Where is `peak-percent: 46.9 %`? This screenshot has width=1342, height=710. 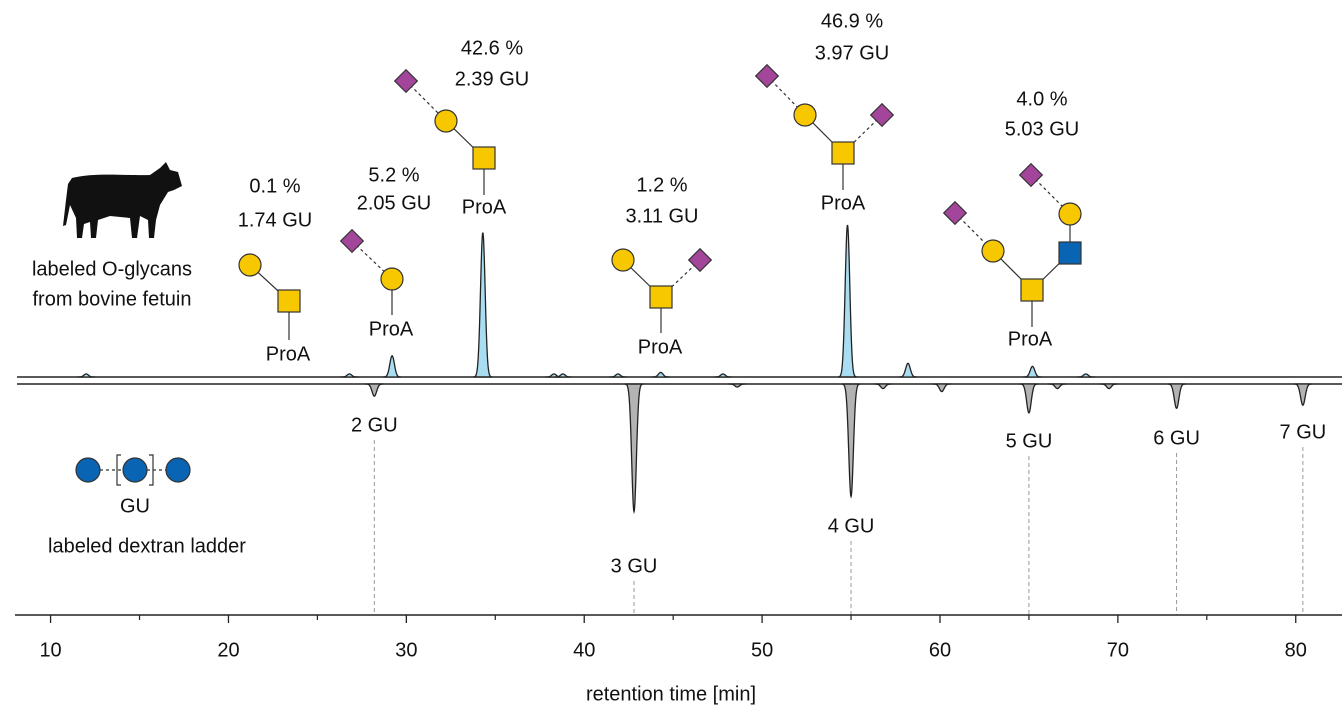
peak-percent: 46.9 % is located at coordinates (852, 21).